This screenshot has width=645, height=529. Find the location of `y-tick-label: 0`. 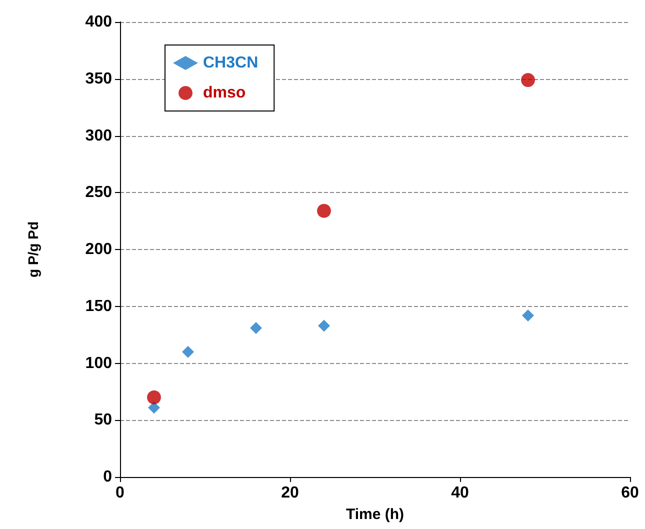

y-tick-label: 0 is located at coordinates (107, 477).